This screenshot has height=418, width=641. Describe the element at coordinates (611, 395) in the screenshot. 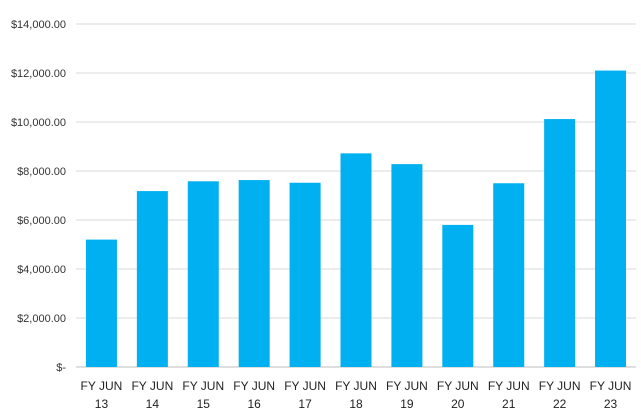

I see `x-tick-label: FY JUN 23` at that location.